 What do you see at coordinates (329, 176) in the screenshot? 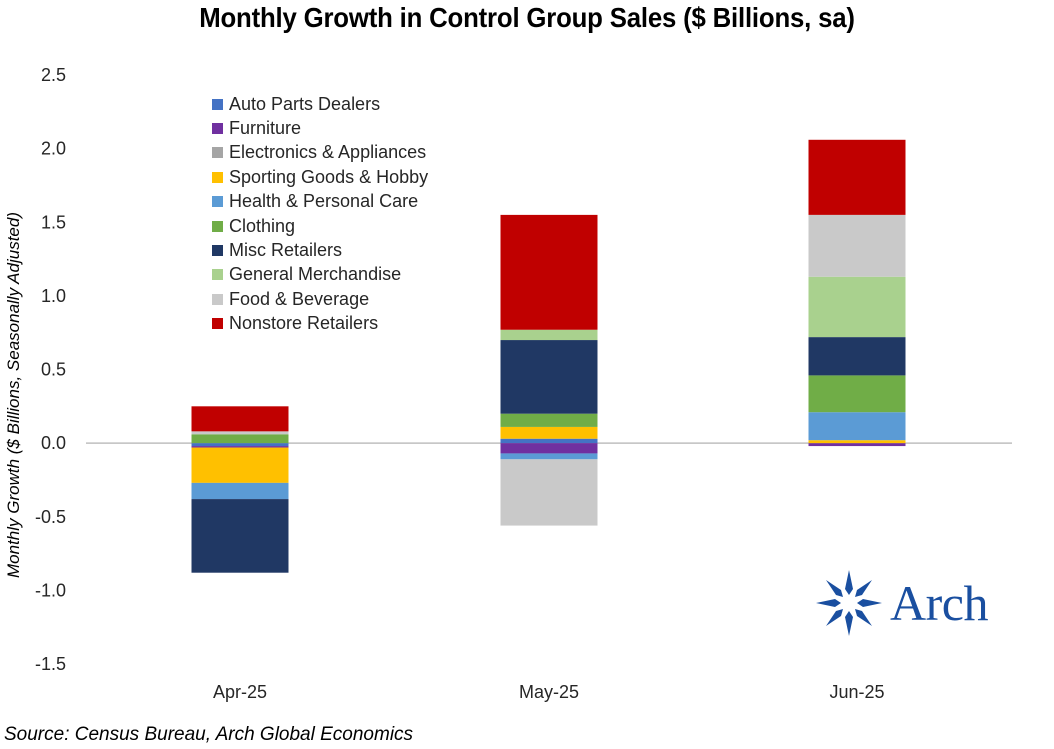
I see `legend-label: Sporting Goods & Hobby` at bounding box center [329, 176].